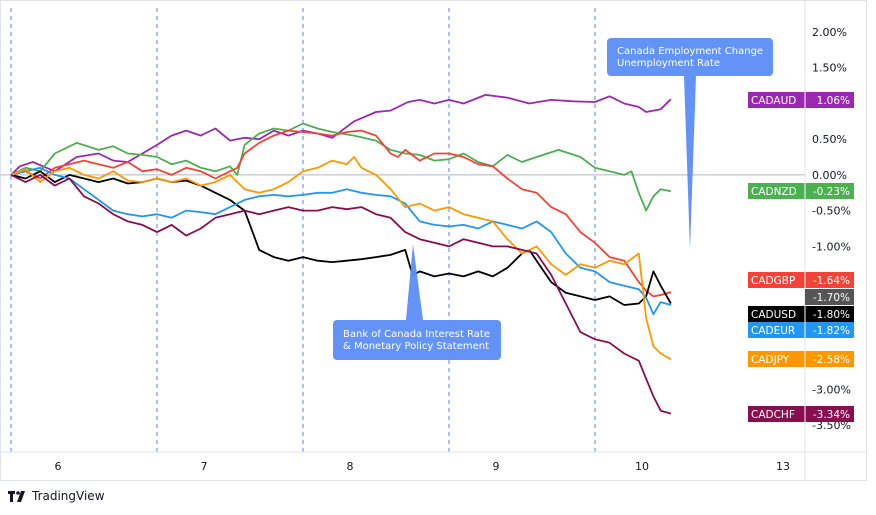 This screenshot has width=876, height=515. I want to click on price-tag-value: -1.80%, so click(831, 315).